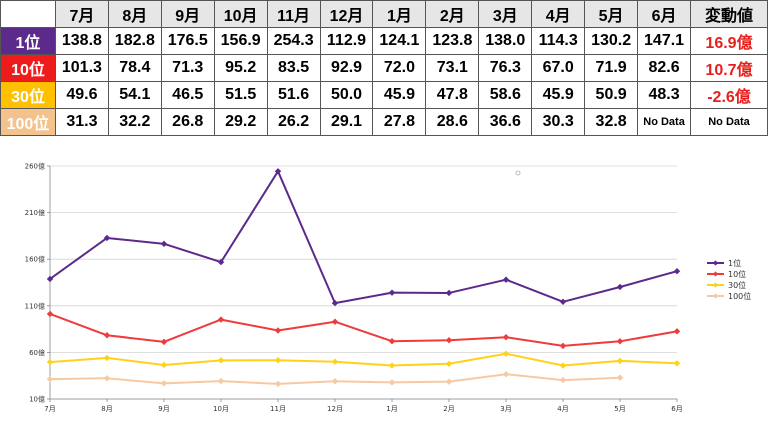 Image resolution: width=768 pixels, height=432 pixels. What do you see at coordinates (384, 14) in the screenshot?
I see `table-header-row: 7月 8月 9月 10月 11月 12月 1月 2月 3月 4月 5月 6月 変動値` at bounding box center [384, 14].